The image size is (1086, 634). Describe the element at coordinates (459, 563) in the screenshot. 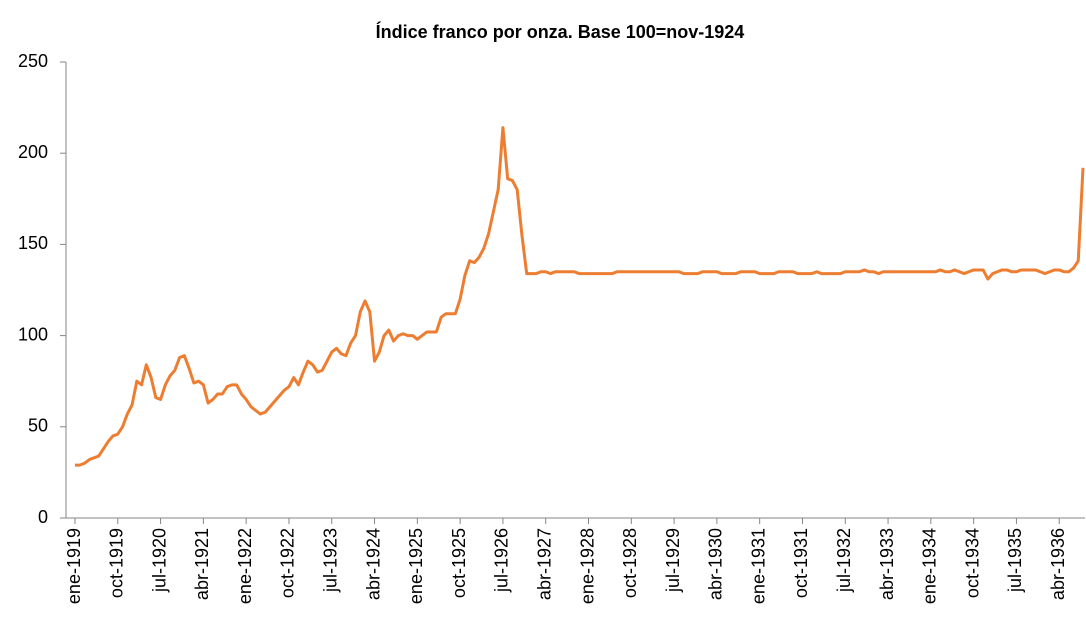

I see `x-tick-label: oct-1925` at that location.